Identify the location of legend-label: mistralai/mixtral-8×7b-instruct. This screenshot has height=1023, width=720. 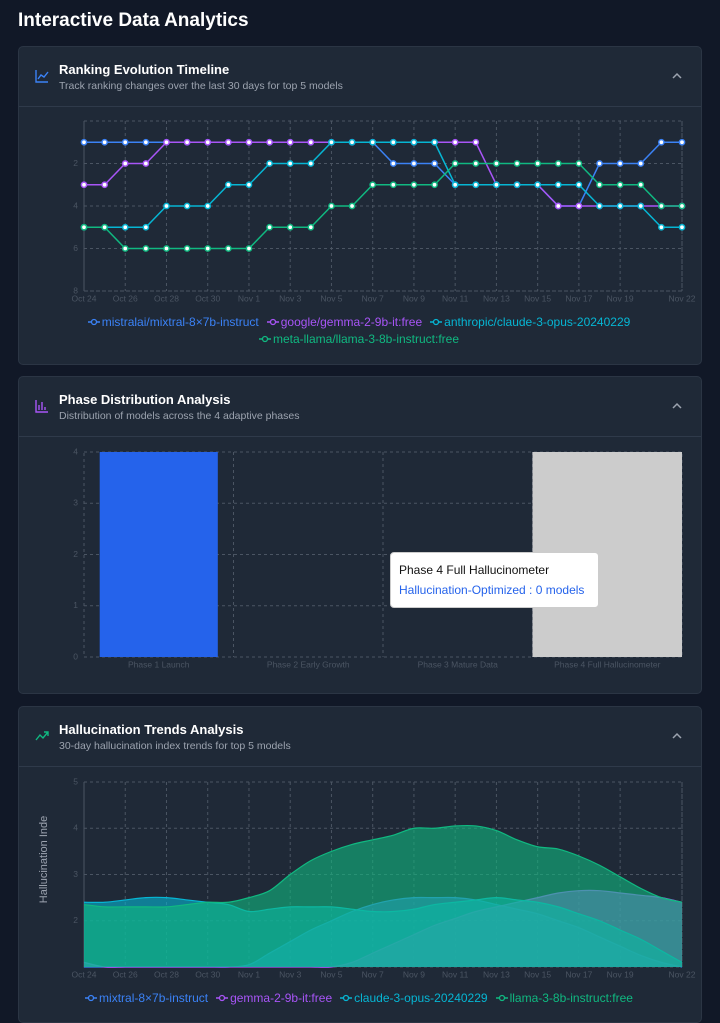
(180, 322).